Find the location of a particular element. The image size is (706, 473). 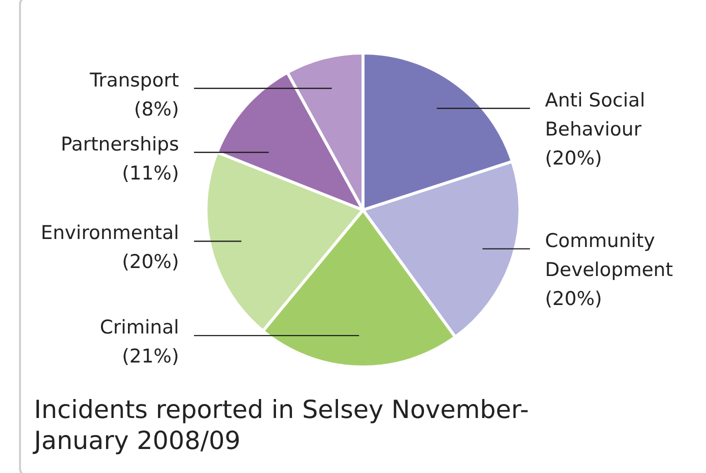

data-label: (8%) is located at coordinates (156, 109).